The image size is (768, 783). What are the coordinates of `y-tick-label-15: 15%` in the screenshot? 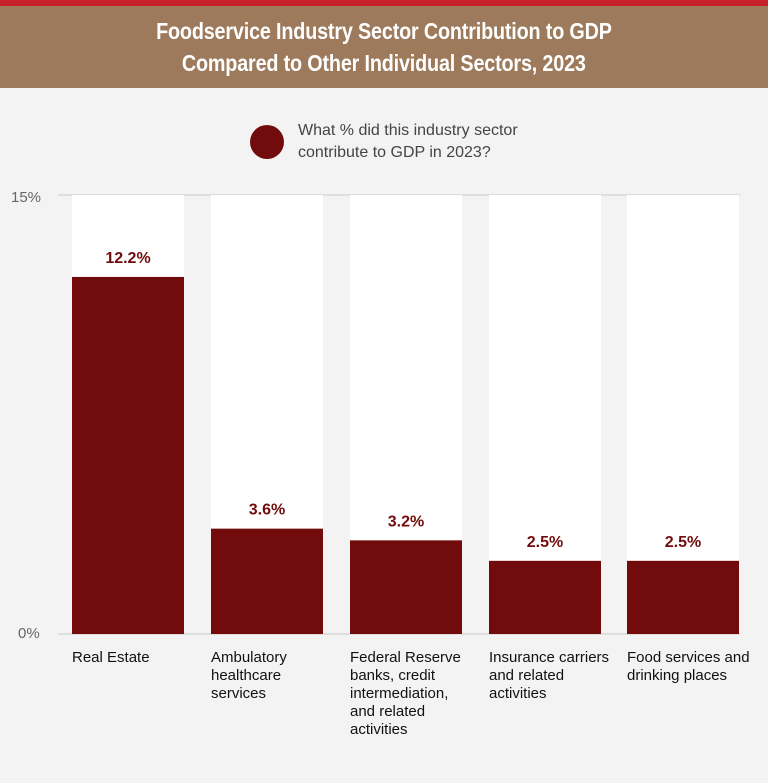 It's located at (26, 197).